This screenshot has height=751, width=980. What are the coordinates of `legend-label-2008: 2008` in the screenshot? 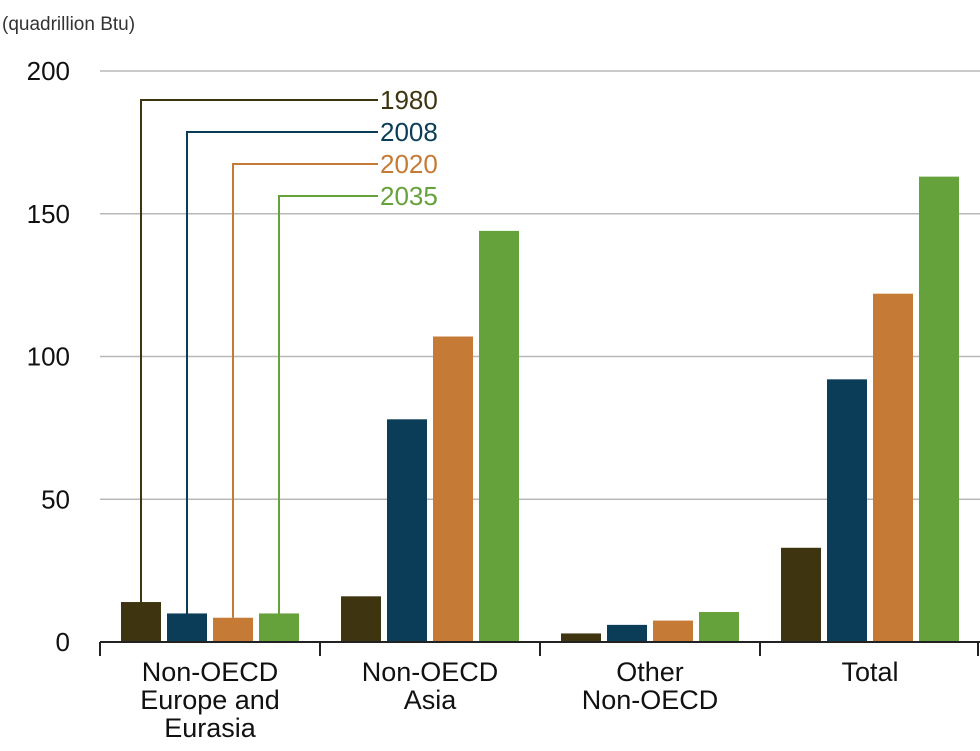 It's located at (409, 132).